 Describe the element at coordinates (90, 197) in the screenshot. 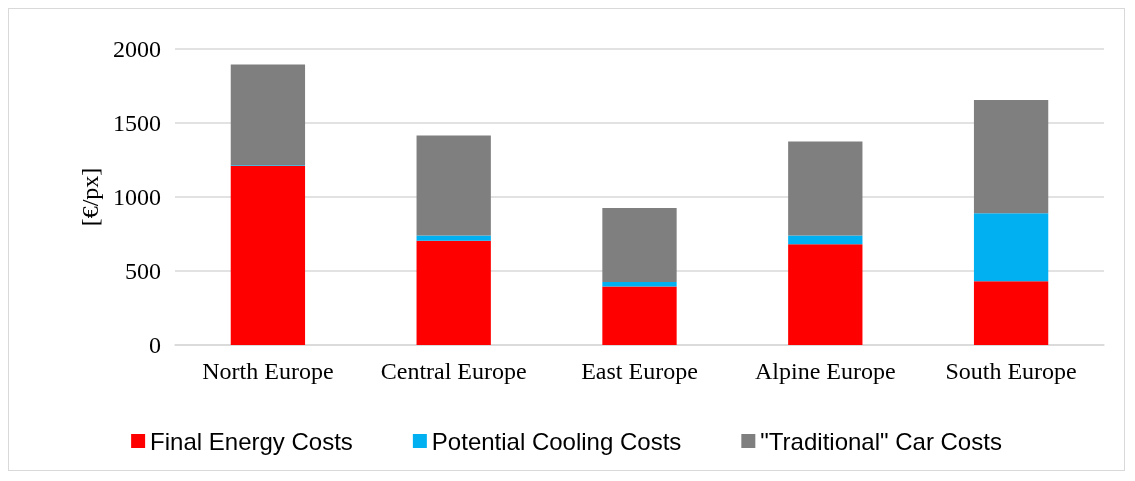

I see `y-axis-title: [€/px]` at that location.